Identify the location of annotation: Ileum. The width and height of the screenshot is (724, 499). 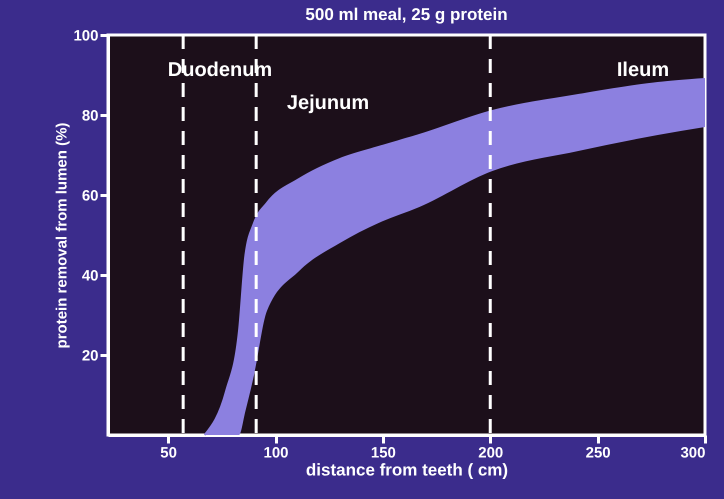
(643, 70).